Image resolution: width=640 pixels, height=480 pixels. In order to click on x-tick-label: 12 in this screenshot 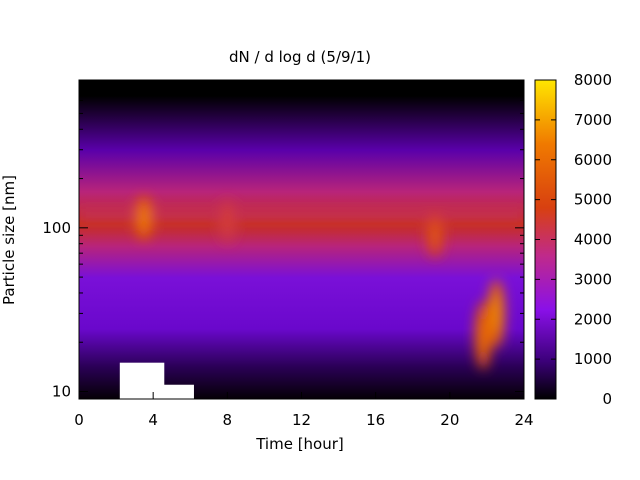, I will do `click(301, 420)`.